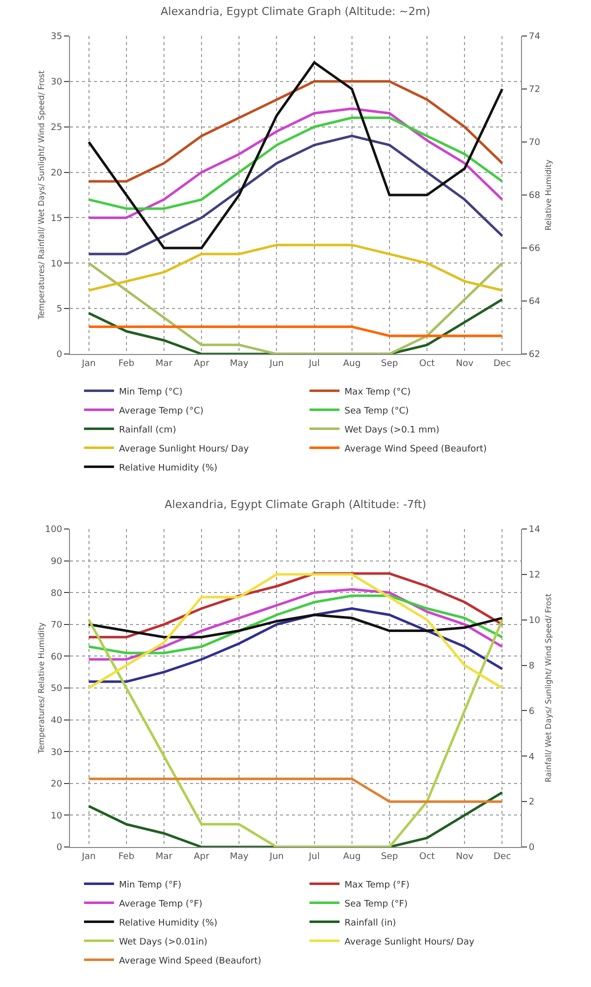 This screenshot has width=591, height=987. I want to click on y2-tick-label: 74, so click(534, 37).